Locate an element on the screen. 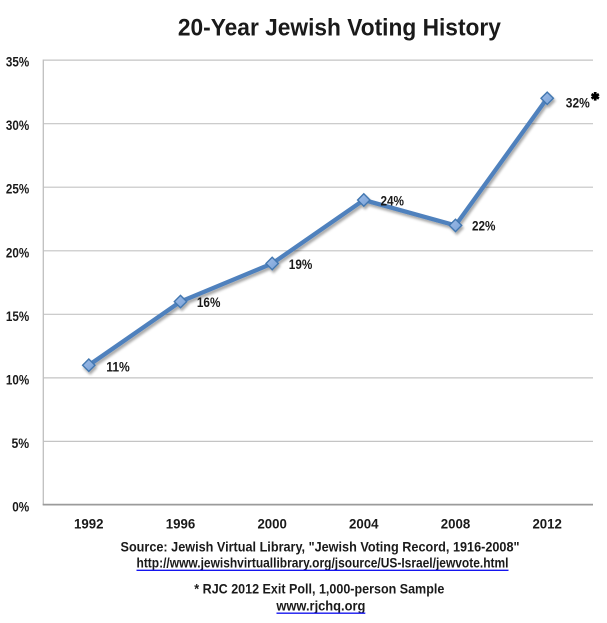  svg-text: 20-Year Jewish Voting History is located at coordinates (339, 28).